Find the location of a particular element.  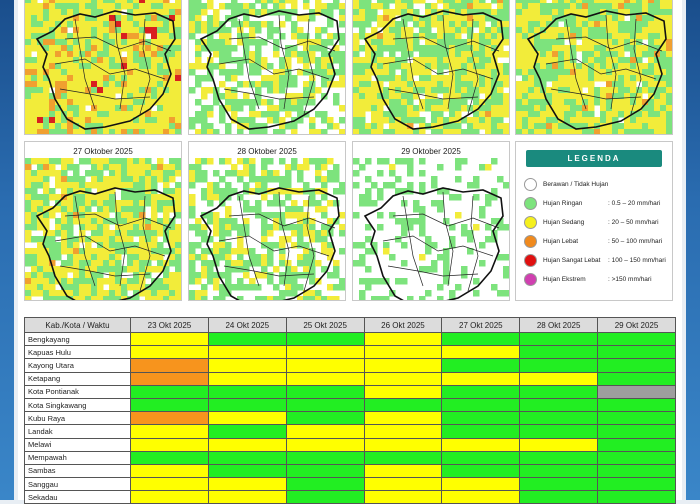

table-row: Mempawah is located at coordinates (350, 457).